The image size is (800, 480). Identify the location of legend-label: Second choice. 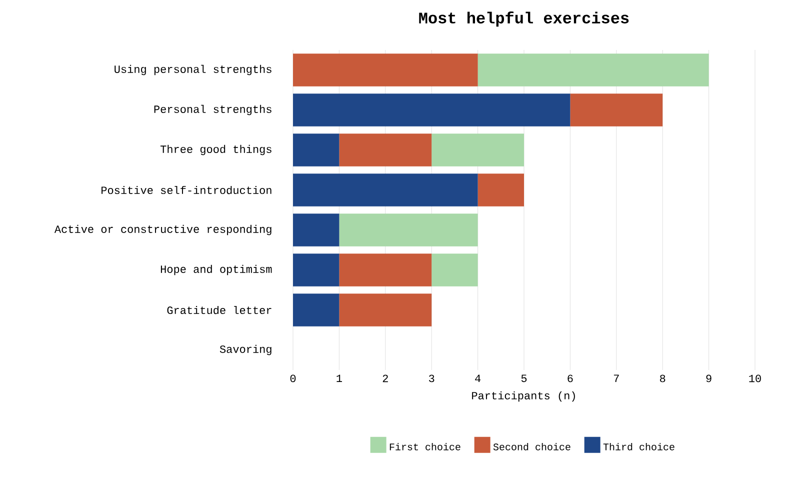
(531, 446).